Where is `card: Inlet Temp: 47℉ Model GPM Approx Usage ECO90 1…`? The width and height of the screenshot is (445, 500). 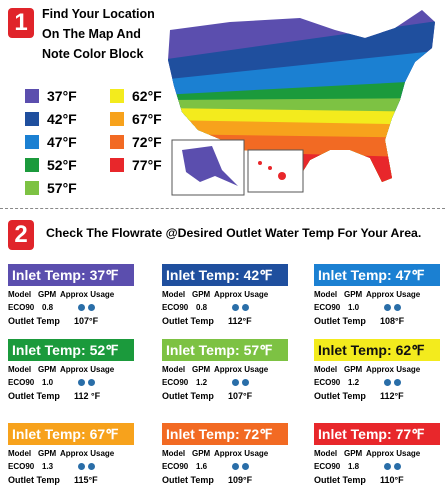
card: Inlet Temp: 47℉ Model GPM Approx Usage ECO90 1… is located at coordinates (377, 295).